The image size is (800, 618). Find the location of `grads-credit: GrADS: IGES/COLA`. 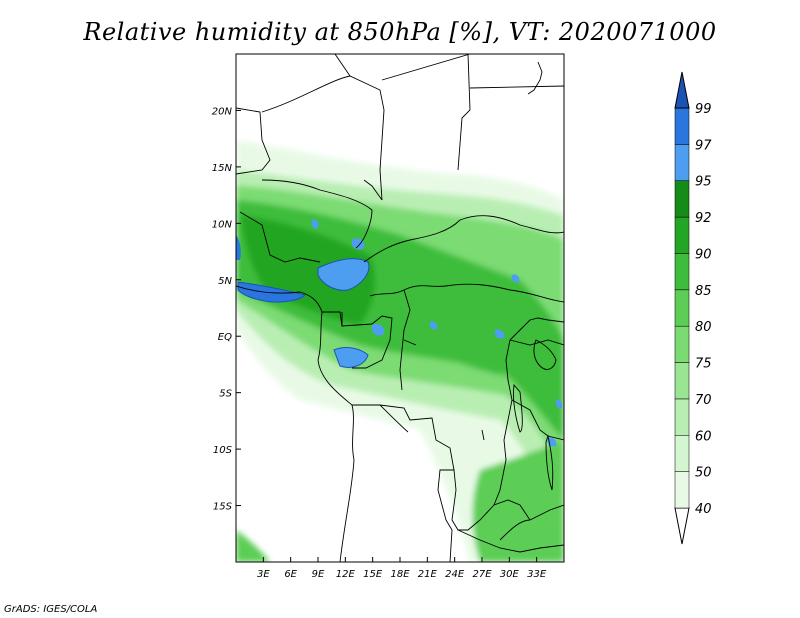

grads-credit: GrADS: IGES/COLA is located at coordinates (51, 609).